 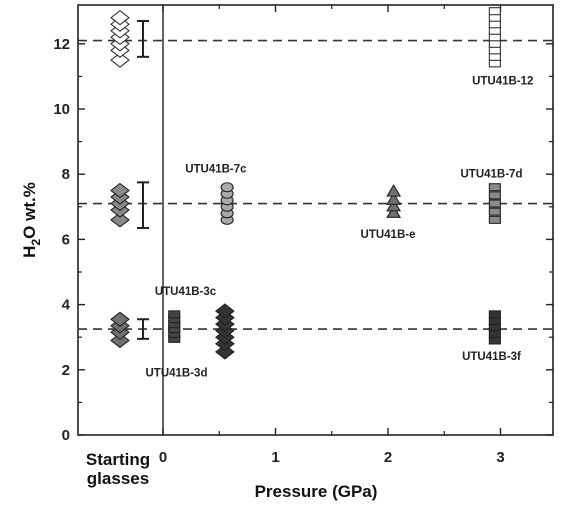 I want to click on y-axis-title-subscript: 2, so click(x=36, y=242).